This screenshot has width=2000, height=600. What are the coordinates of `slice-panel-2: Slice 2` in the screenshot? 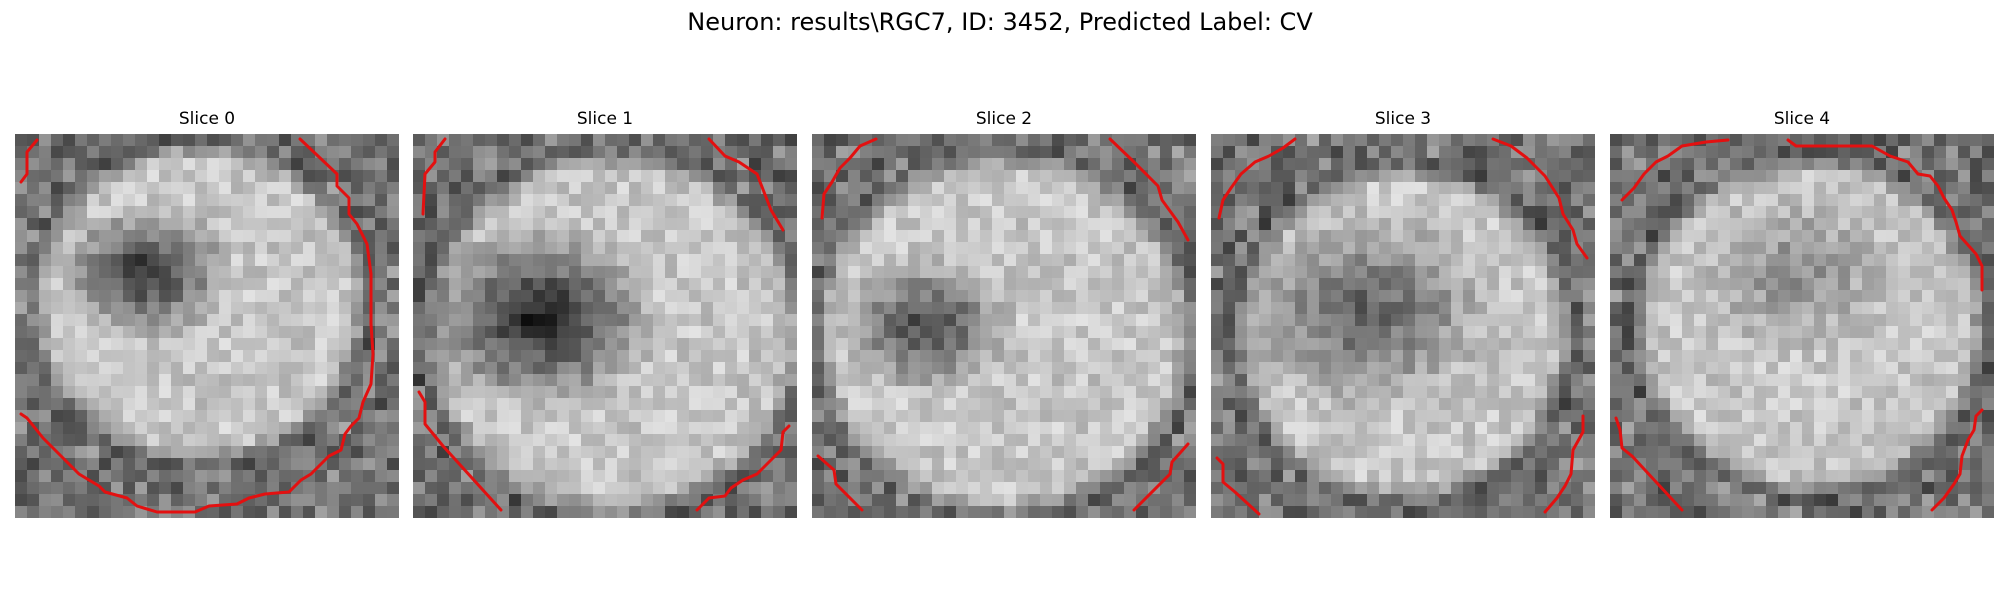 It's located at (1004, 313).